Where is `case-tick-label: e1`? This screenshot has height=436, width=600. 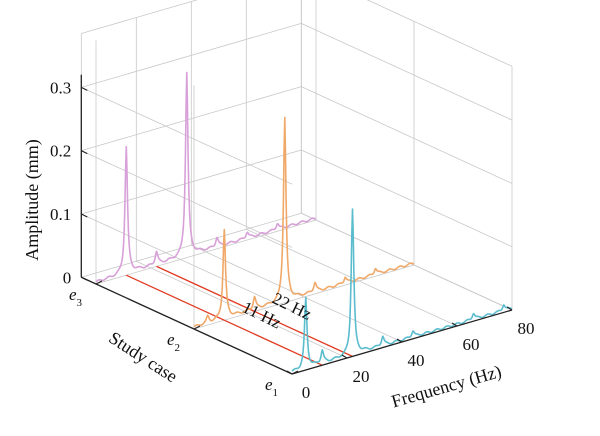
case-tick-label: e1 is located at coordinates (271, 387).